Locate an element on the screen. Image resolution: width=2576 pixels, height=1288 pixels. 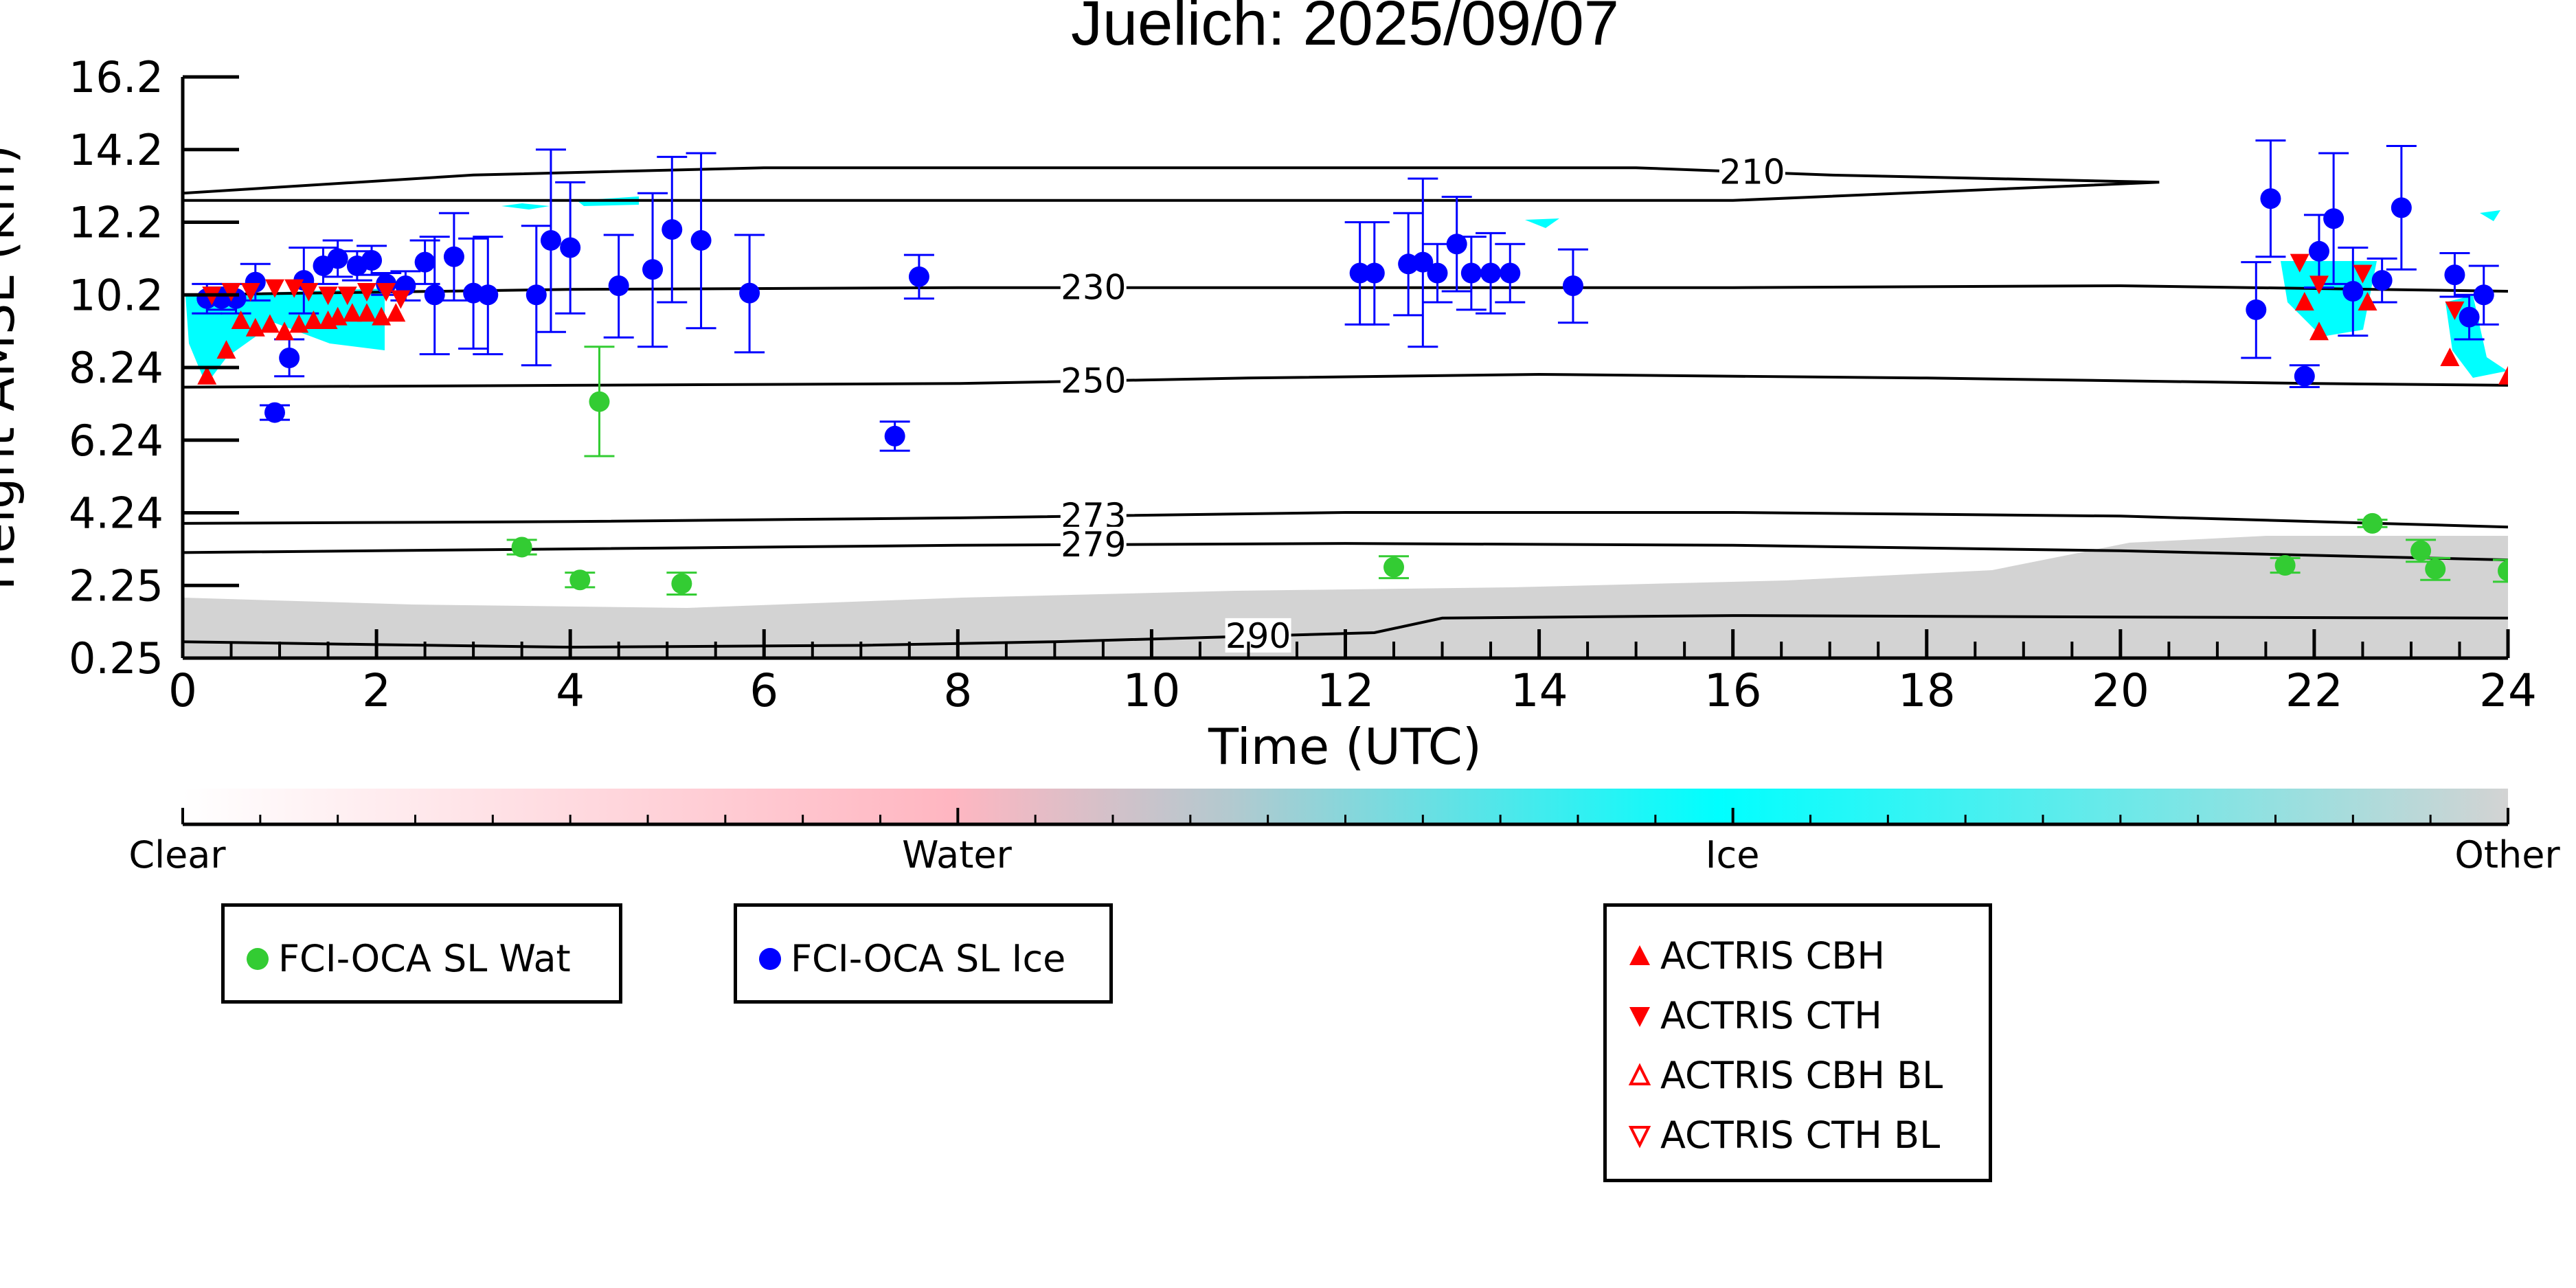
colorbar-label-ice: Ice is located at coordinates (1733, 855).